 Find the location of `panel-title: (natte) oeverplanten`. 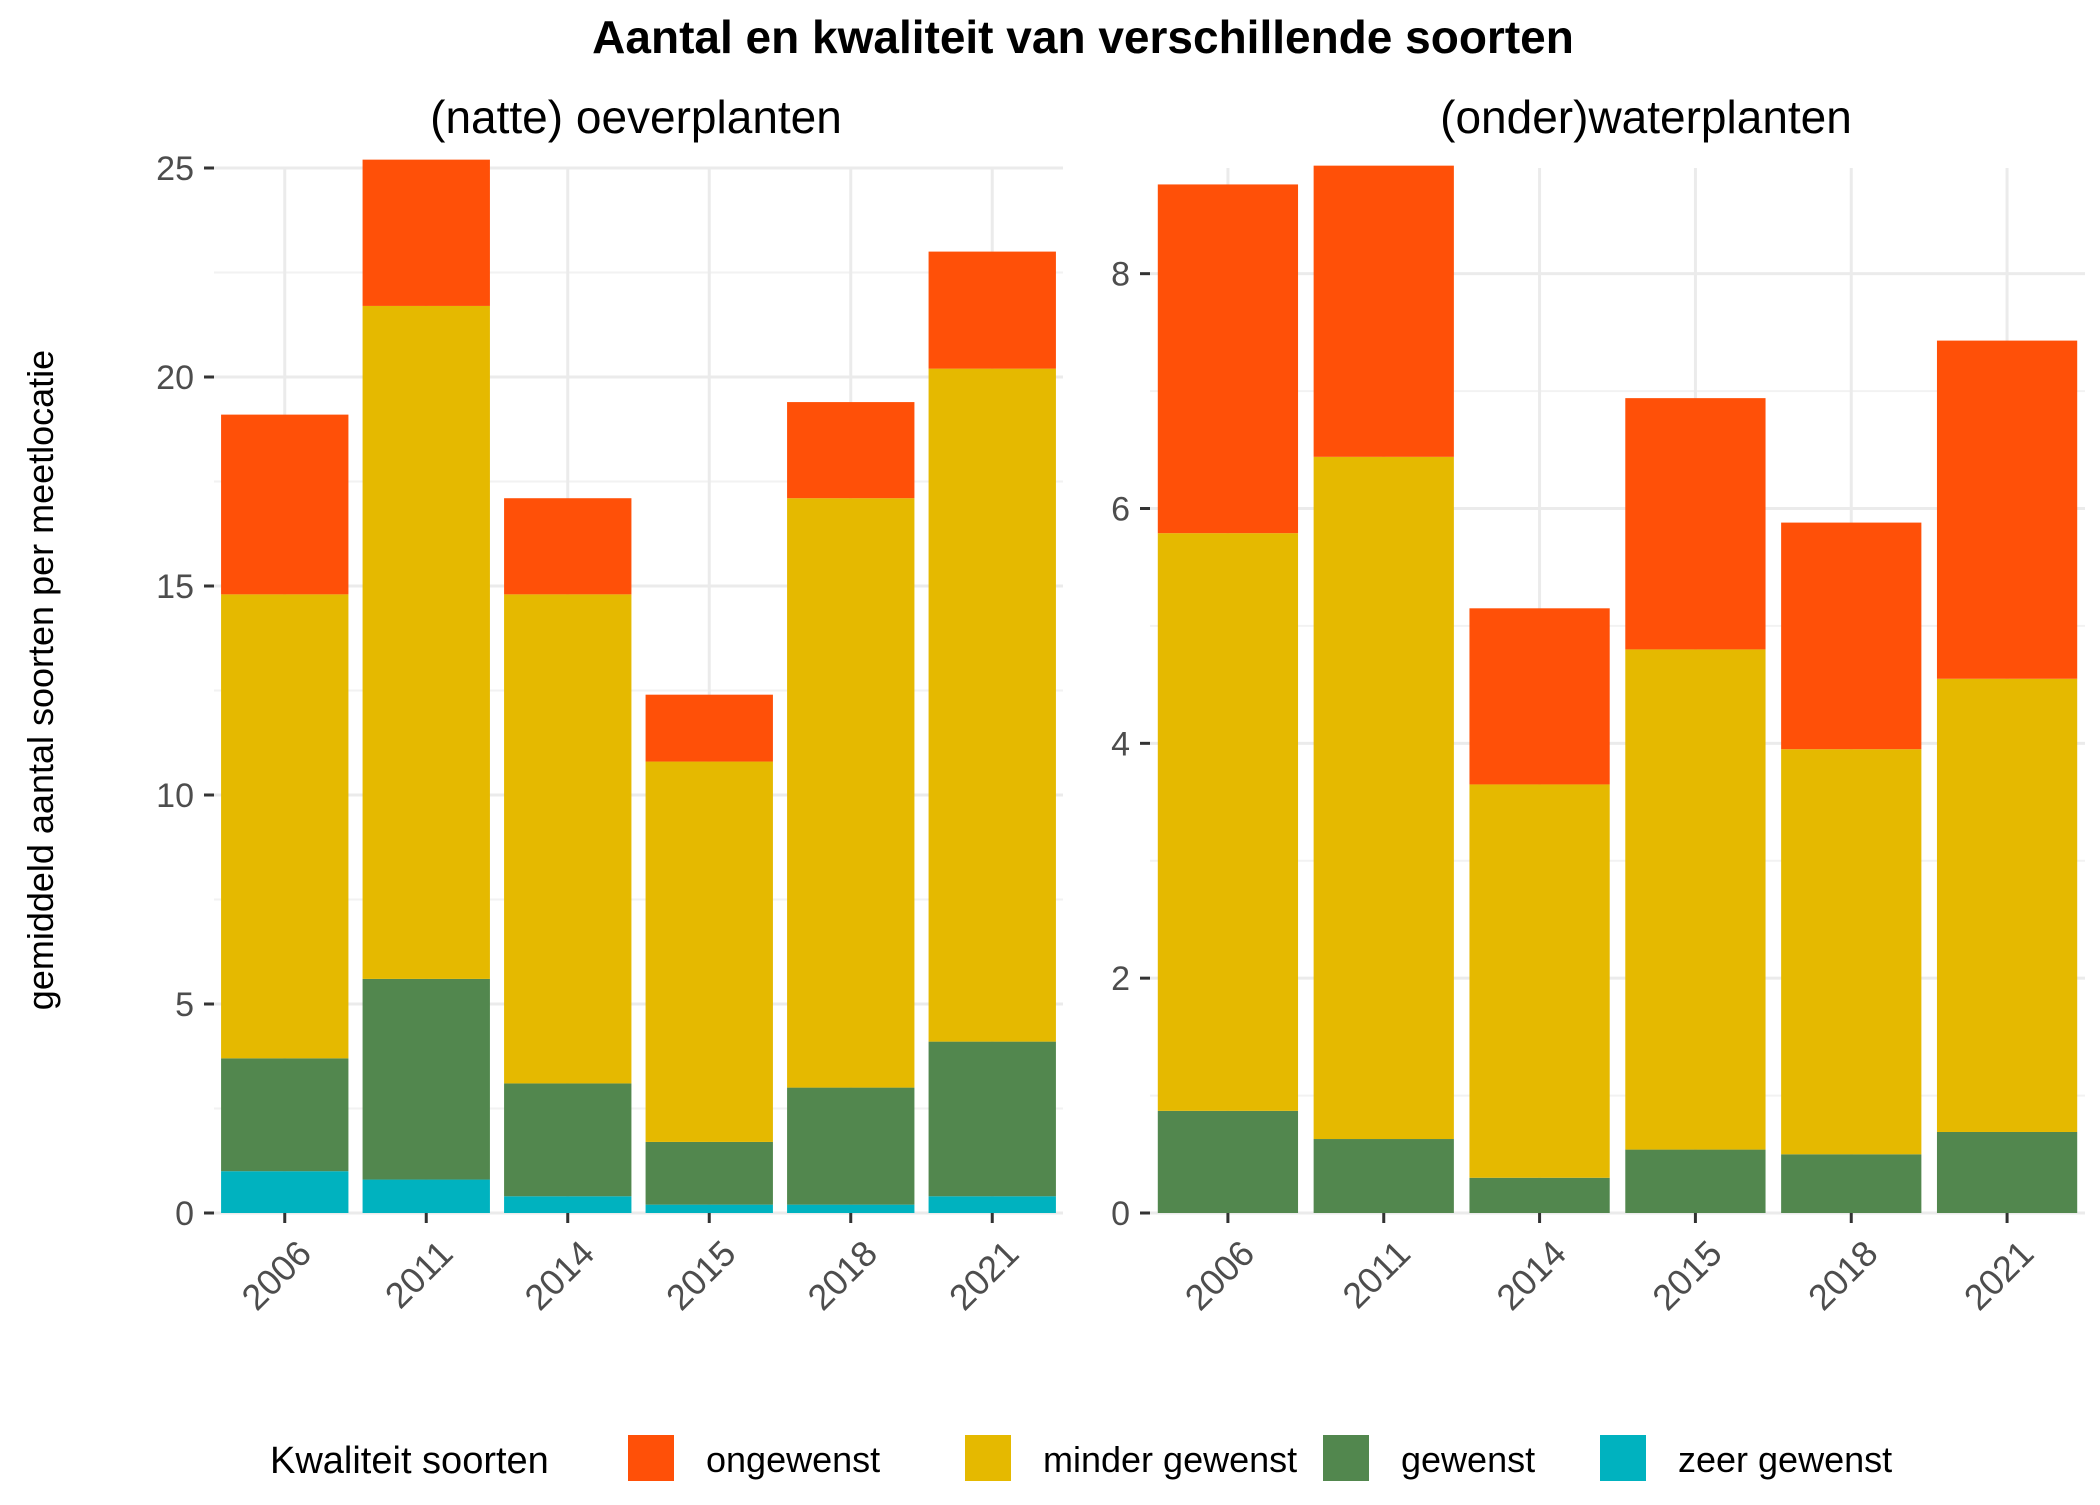

panel-title: (natte) oeverplanten is located at coordinates (636, 117).